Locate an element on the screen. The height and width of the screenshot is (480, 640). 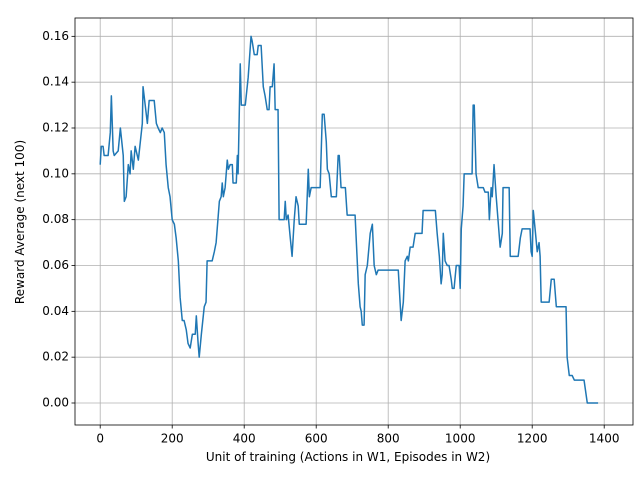
y-tick-label: 0.06 is located at coordinates (55, 265).